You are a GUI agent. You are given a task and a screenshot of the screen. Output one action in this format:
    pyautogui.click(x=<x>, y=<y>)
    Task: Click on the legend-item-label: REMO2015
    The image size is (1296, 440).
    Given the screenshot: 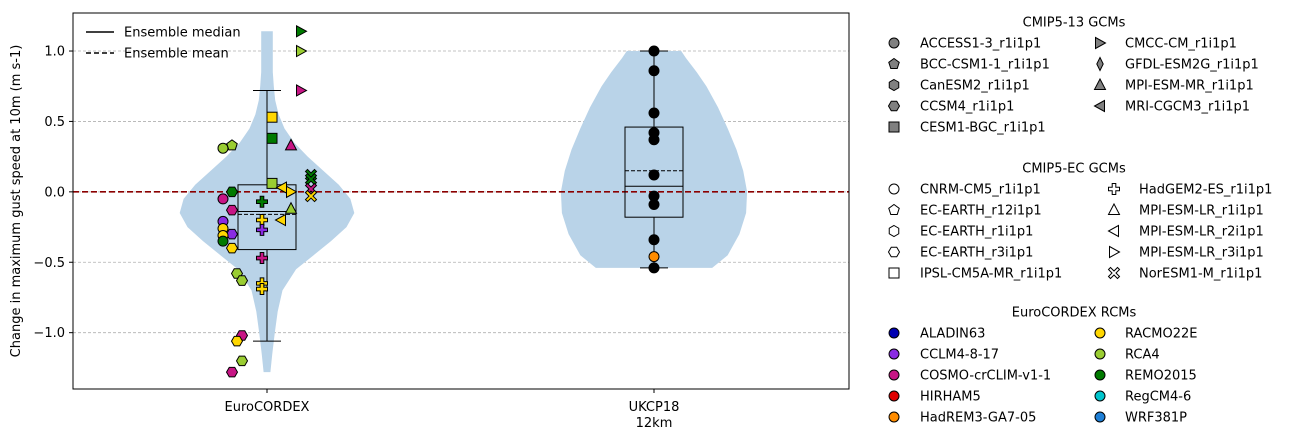 What is the action you would take?
    pyautogui.click(x=1161, y=376)
    